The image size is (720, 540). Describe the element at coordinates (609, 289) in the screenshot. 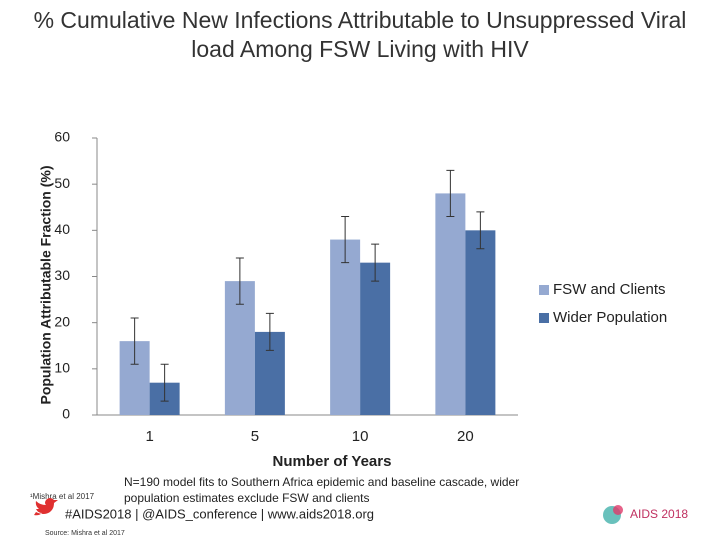

I see `legend-label: FSW and Clients` at that location.